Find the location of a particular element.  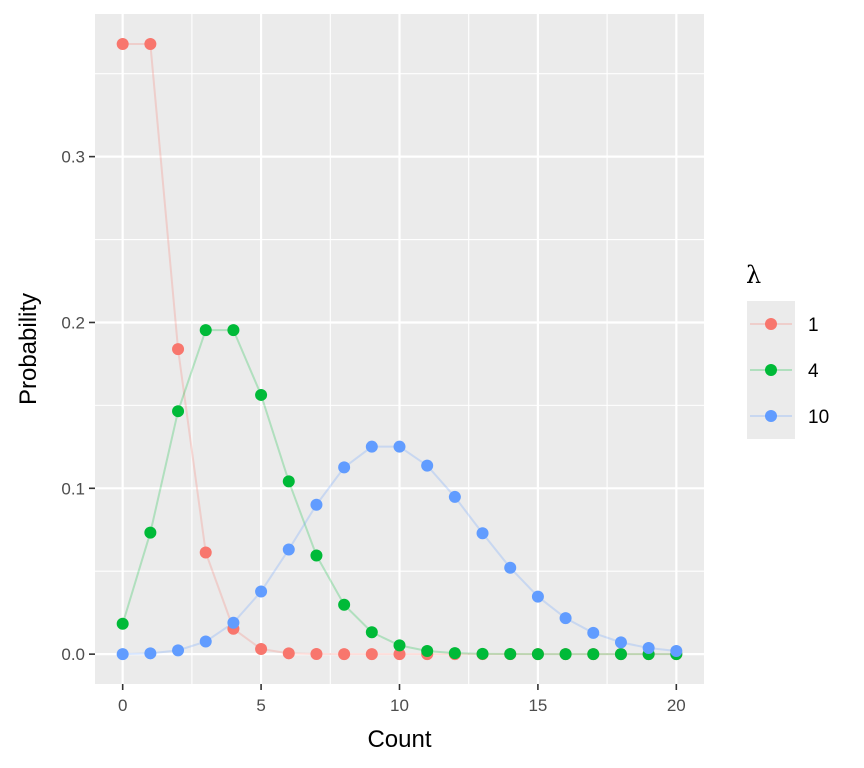

x-tick-label: 10 is located at coordinates (399, 705).